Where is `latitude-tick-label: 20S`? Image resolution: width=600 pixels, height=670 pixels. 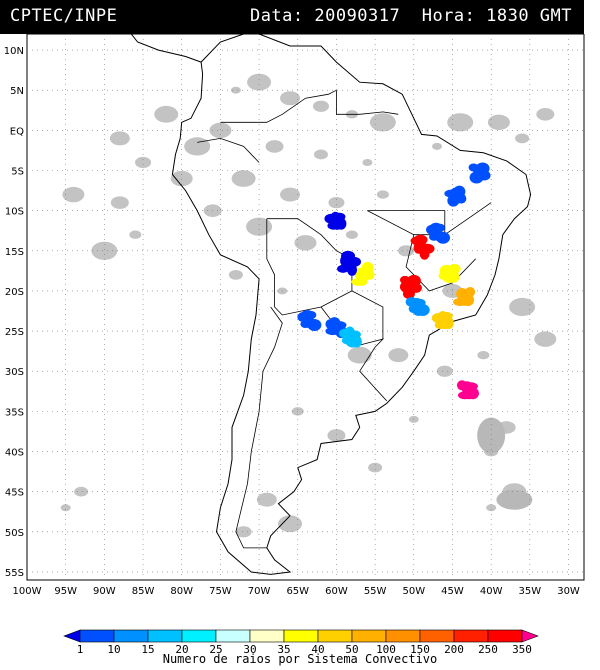
latitude-tick-label: 20S is located at coordinates (14, 292).